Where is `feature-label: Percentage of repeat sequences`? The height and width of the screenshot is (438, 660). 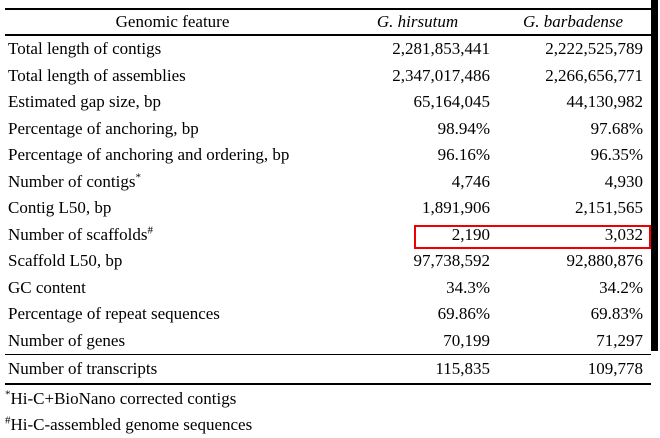 feature-label: Percentage of repeat sequences is located at coordinates (114, 314).